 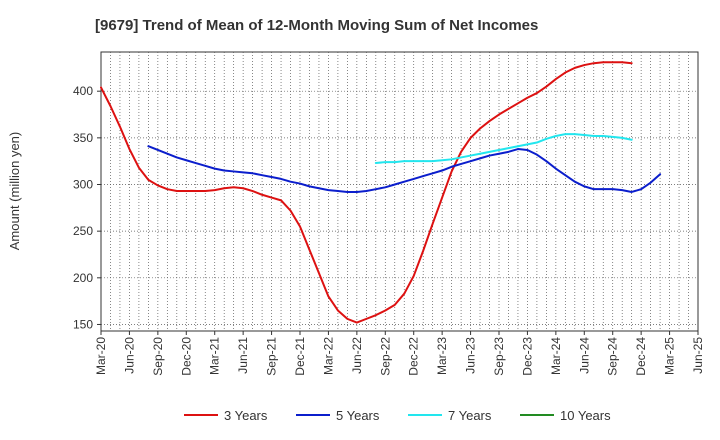 I want to click on x-tick-label: Mar-23, so click(x=442, y=356).